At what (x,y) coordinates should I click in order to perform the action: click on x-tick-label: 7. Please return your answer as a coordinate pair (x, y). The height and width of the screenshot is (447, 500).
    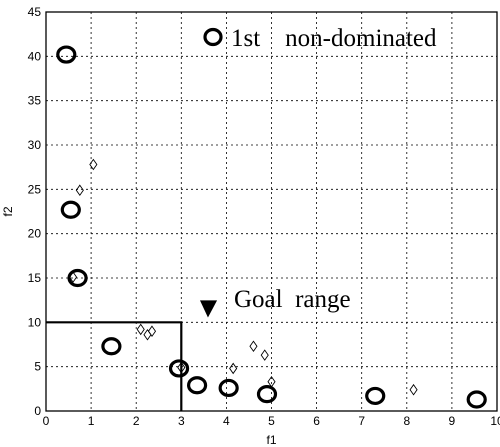
    Looking at the image, I should click on (361, 421).